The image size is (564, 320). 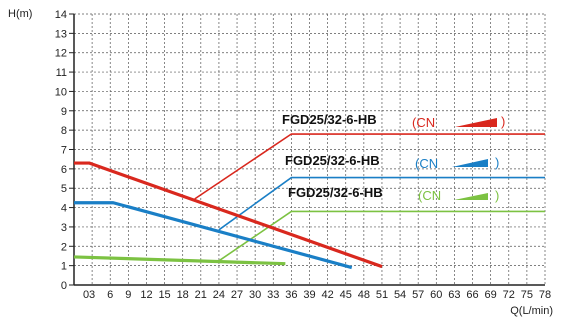 I want to click on y-axis-label: H(m), so click(x=20, y=14).